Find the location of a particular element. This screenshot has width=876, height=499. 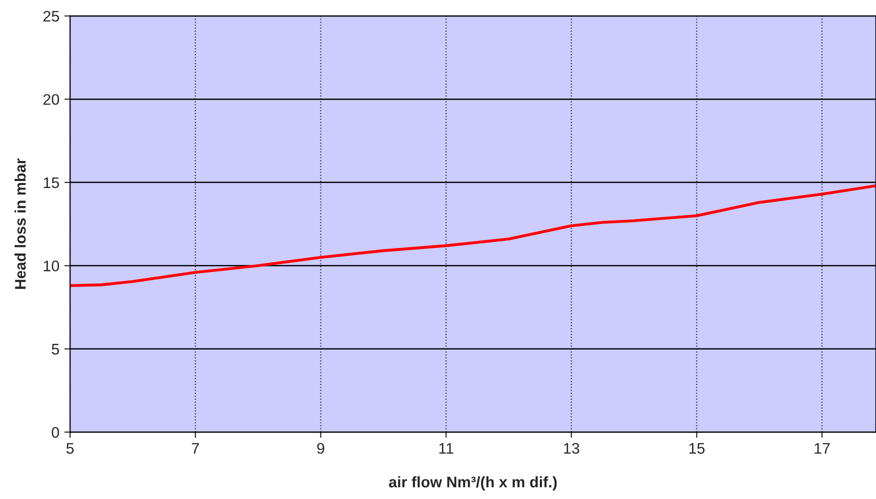

y-tick-label: 15 is located at coordinates (52, 182).